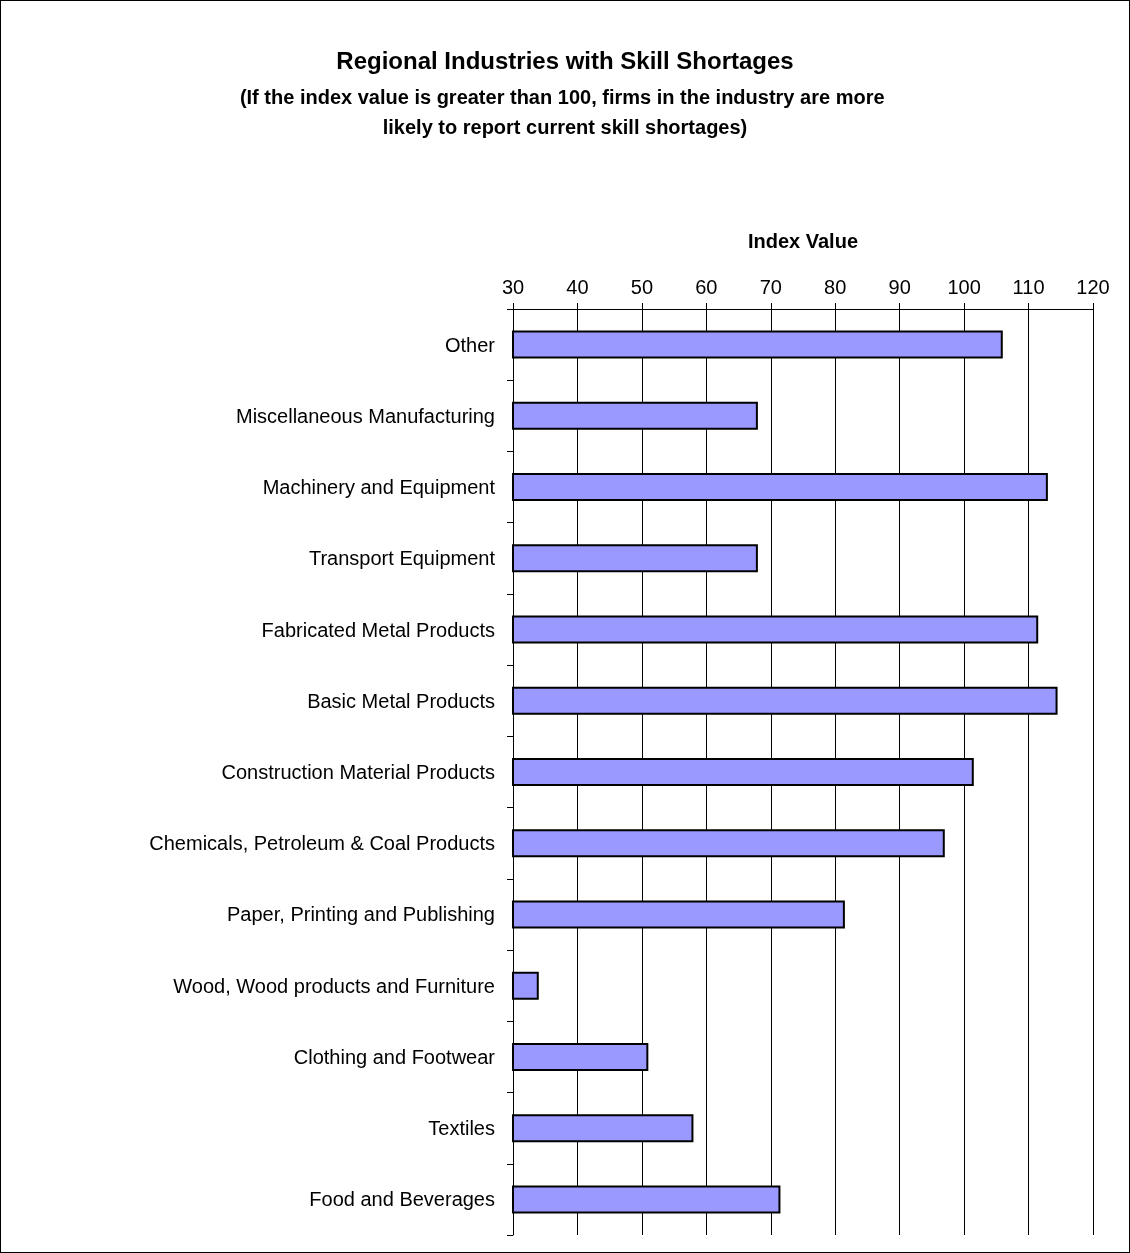 This screenshot has height=1253, width=1130. What do you see at coordinates (402, 558) in the screenshot?
I see `y-tick-label: Transport Equipment` at bounding box center [402, 558].